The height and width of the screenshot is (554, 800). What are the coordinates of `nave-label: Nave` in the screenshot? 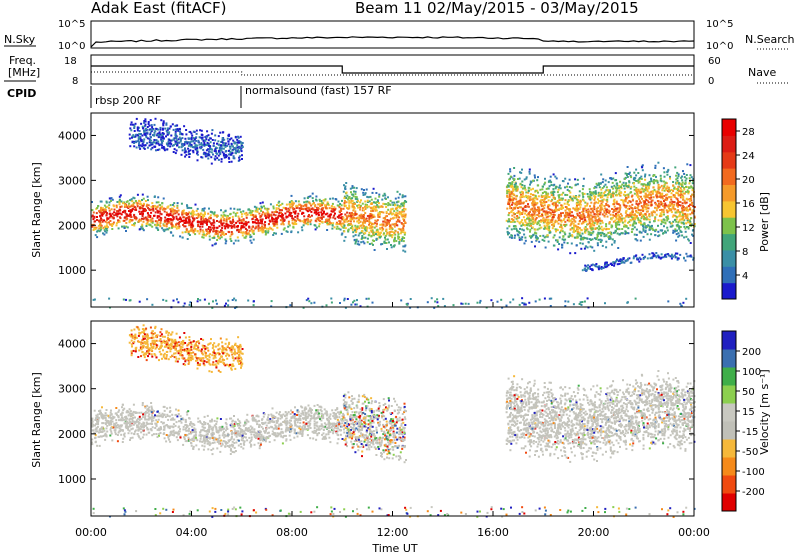 It's located at (762, 72).